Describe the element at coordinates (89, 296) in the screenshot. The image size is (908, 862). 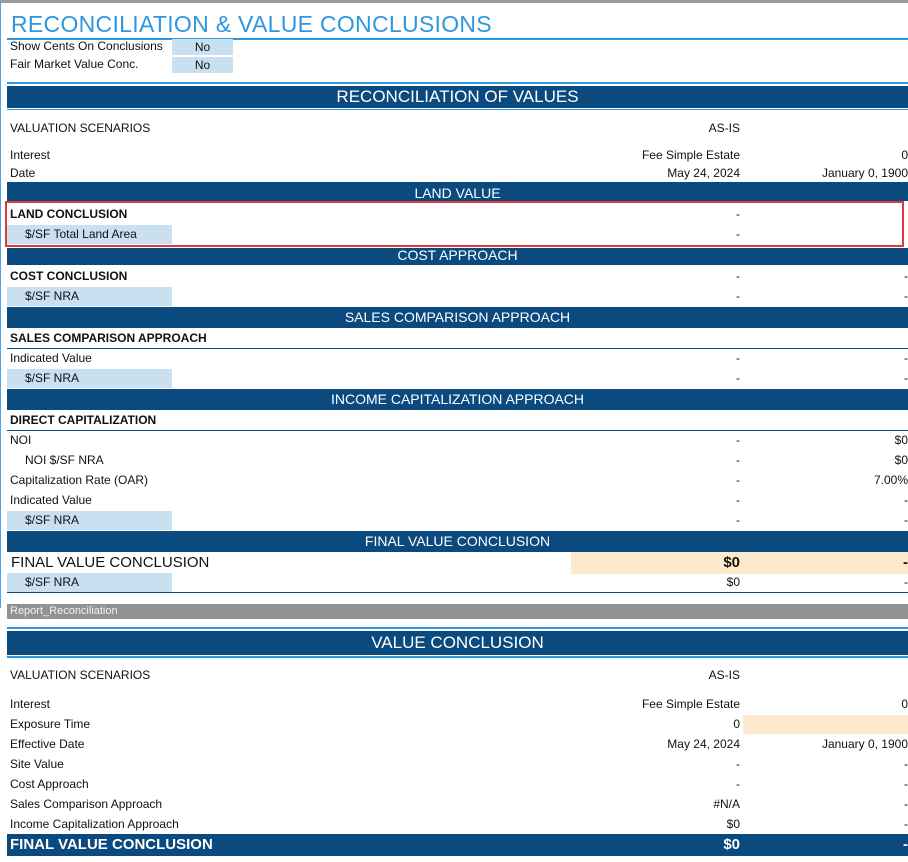
I see `cost-sf-fill` at that location.